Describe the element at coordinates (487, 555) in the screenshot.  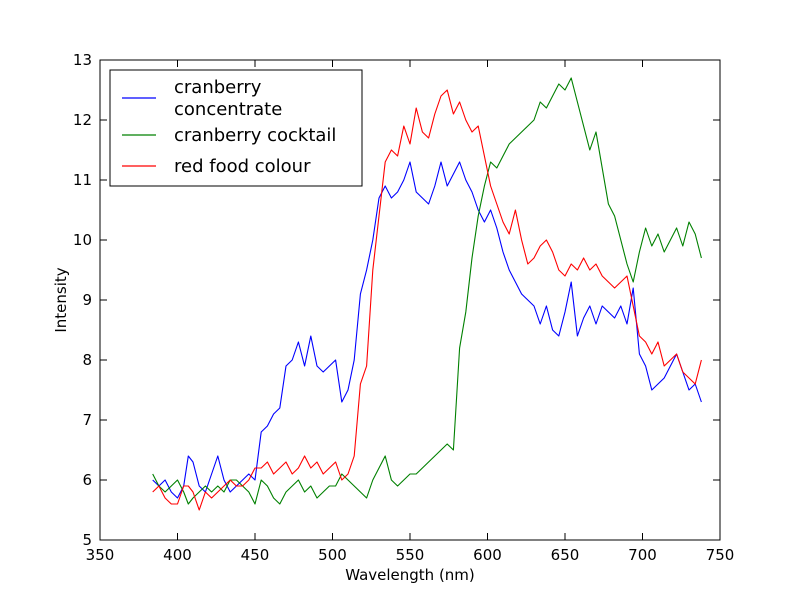
I see `x-tick-label: 600` at that location.